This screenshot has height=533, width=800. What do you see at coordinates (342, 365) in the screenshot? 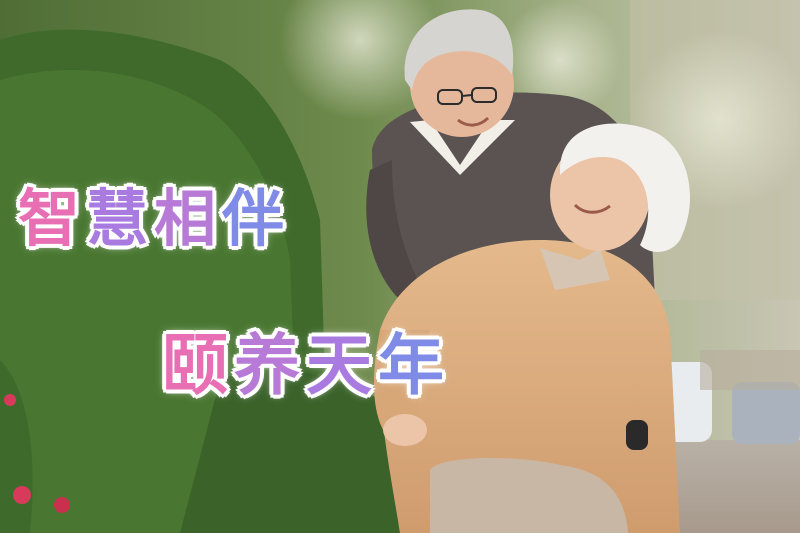
I see `caption-char: 天` at bounding box center [342, 365].